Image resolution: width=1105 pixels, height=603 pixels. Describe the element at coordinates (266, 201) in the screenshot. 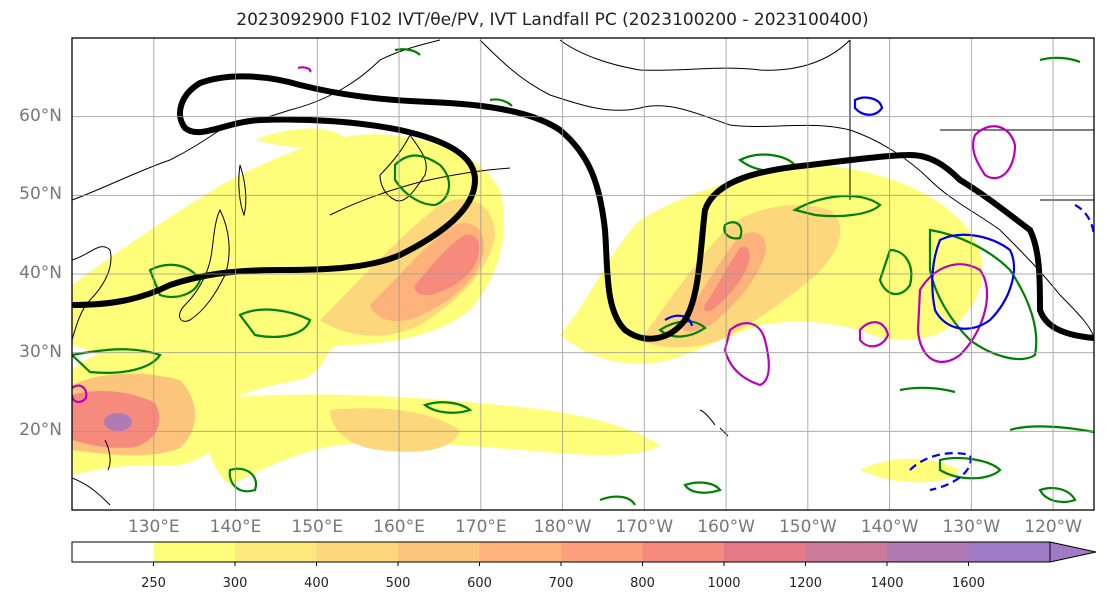

I see `ivt-patch-japan` at that location.